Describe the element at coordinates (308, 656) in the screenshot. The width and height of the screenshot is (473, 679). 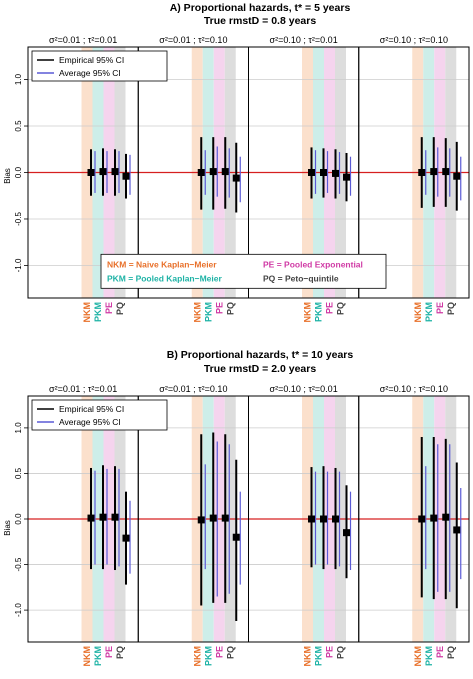
I see `b-method-label-2-0: NKM` at that location.